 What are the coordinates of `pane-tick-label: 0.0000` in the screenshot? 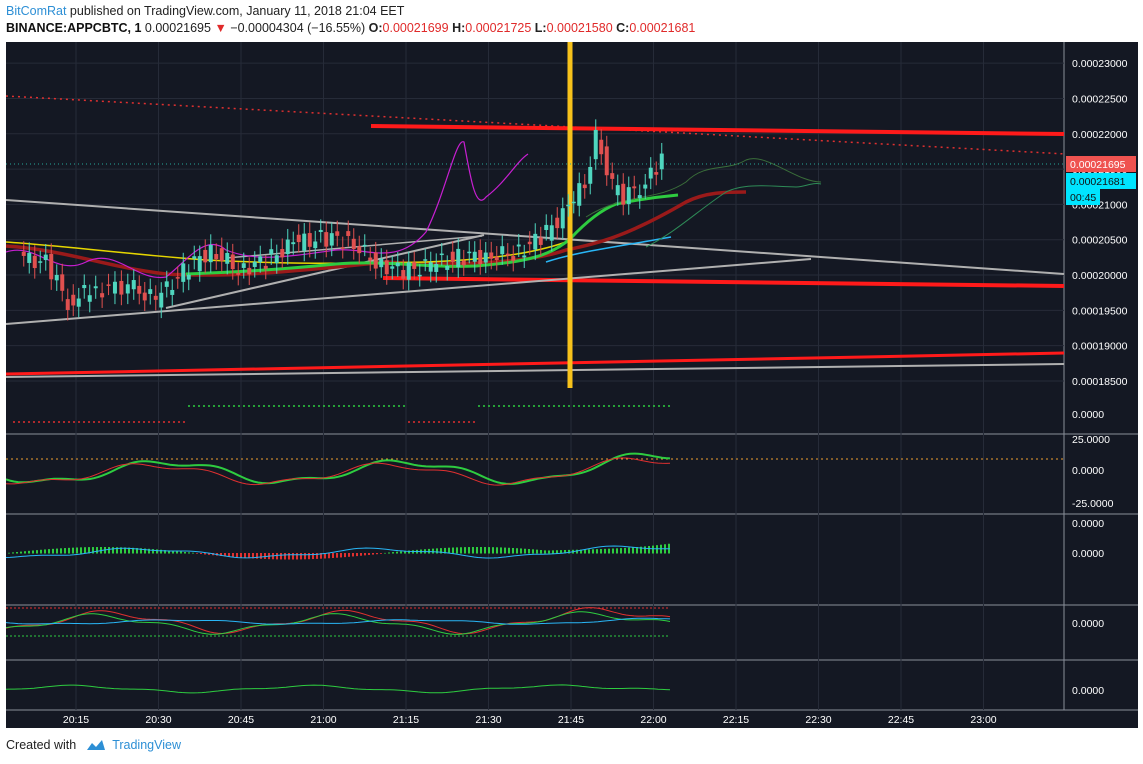 It's located at (1088, 554).